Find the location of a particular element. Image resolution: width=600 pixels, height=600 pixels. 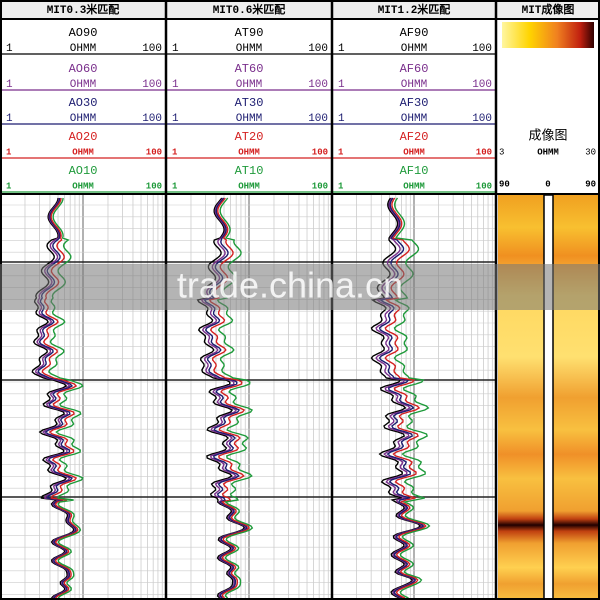

track-title: MIT1.2米匹配 is located at coordinates (414, 9).